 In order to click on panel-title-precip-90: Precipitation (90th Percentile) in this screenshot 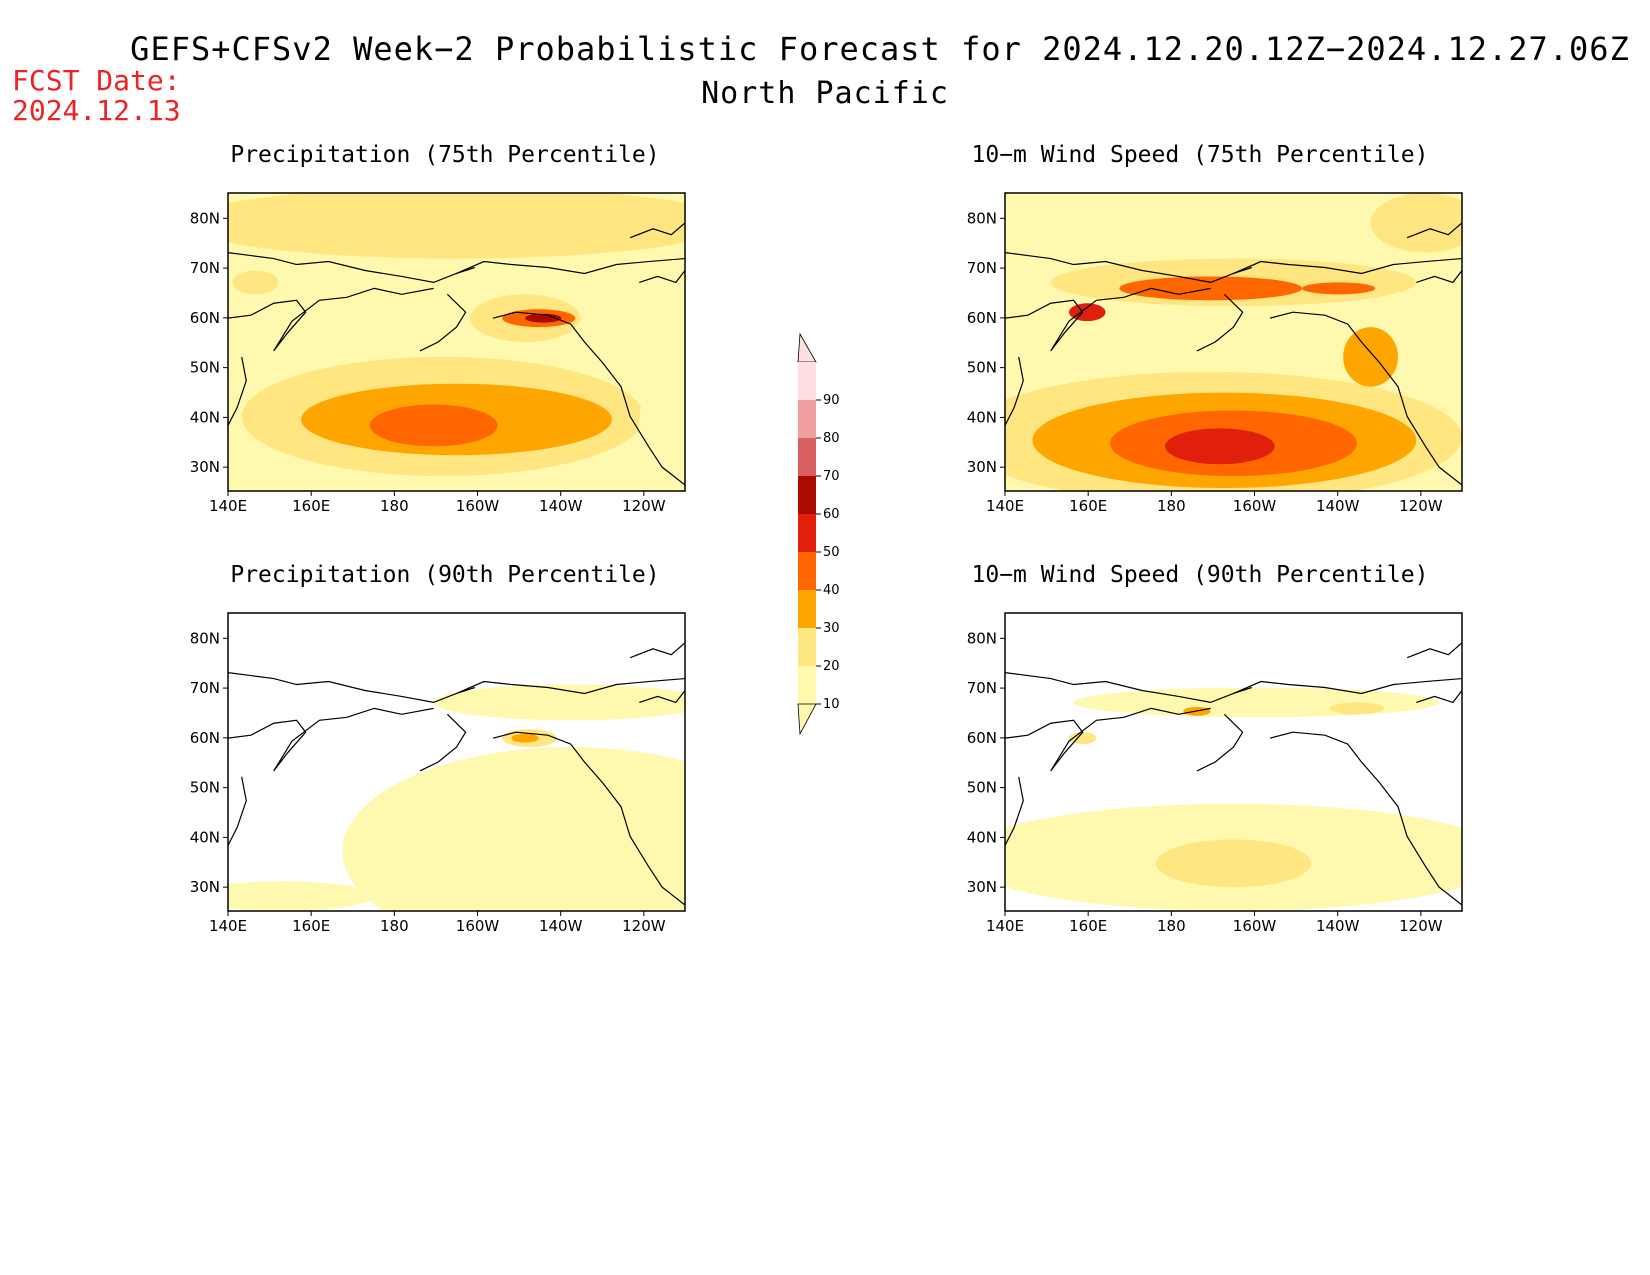, I will do `click(445, 575)`.